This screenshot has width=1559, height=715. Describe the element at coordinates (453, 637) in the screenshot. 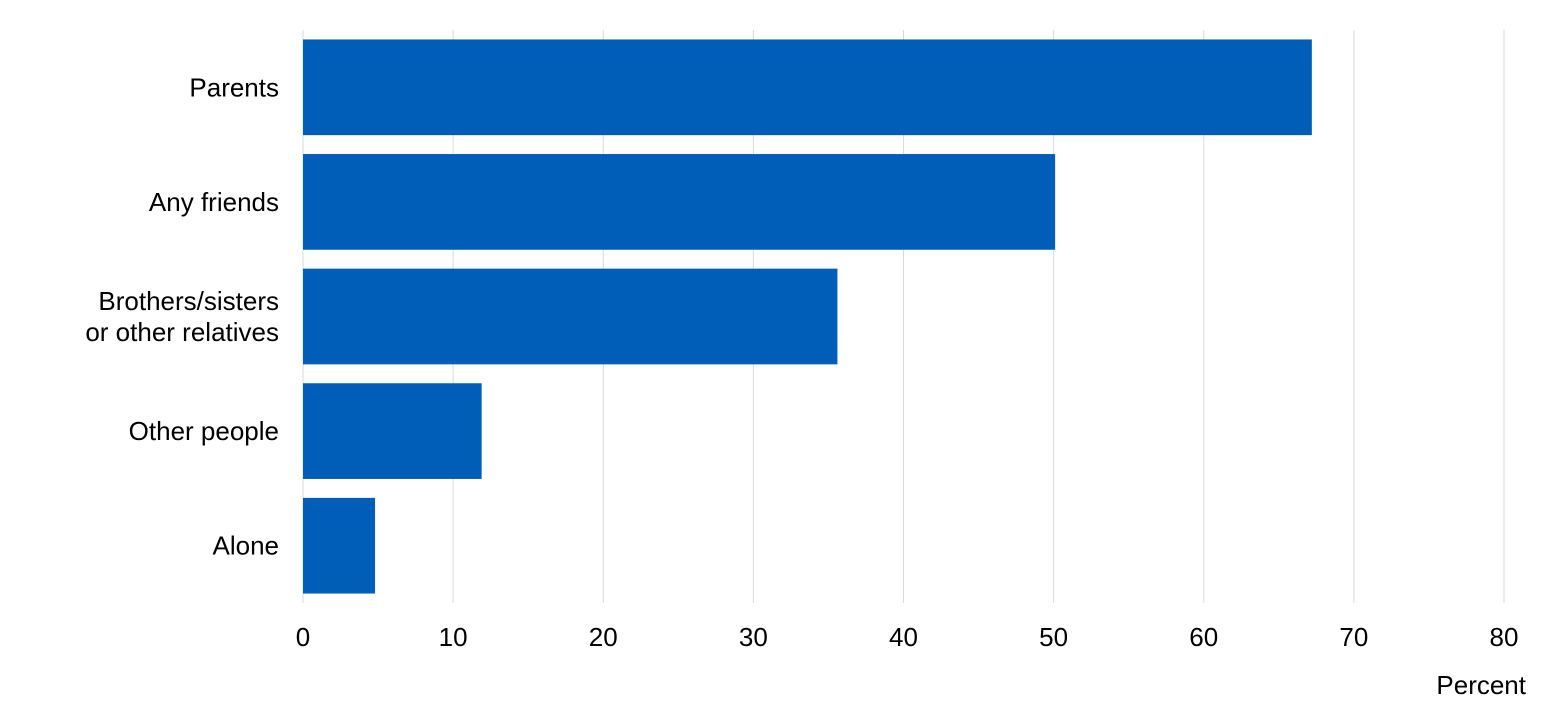

I see `x-tick-label: 10` at that location.